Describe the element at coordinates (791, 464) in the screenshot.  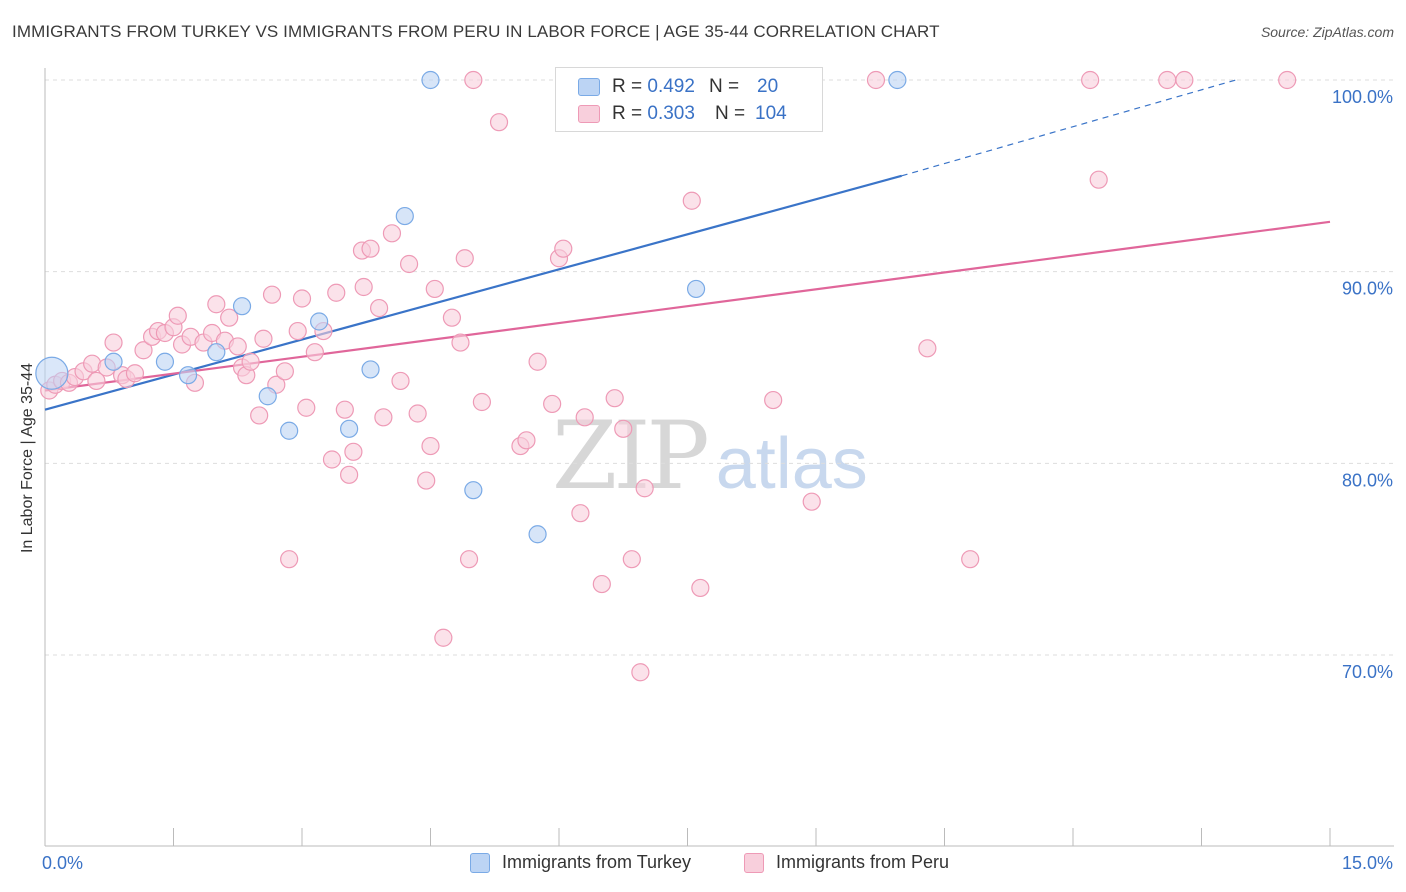
I see `watermark-atlas: atlas` at that location.